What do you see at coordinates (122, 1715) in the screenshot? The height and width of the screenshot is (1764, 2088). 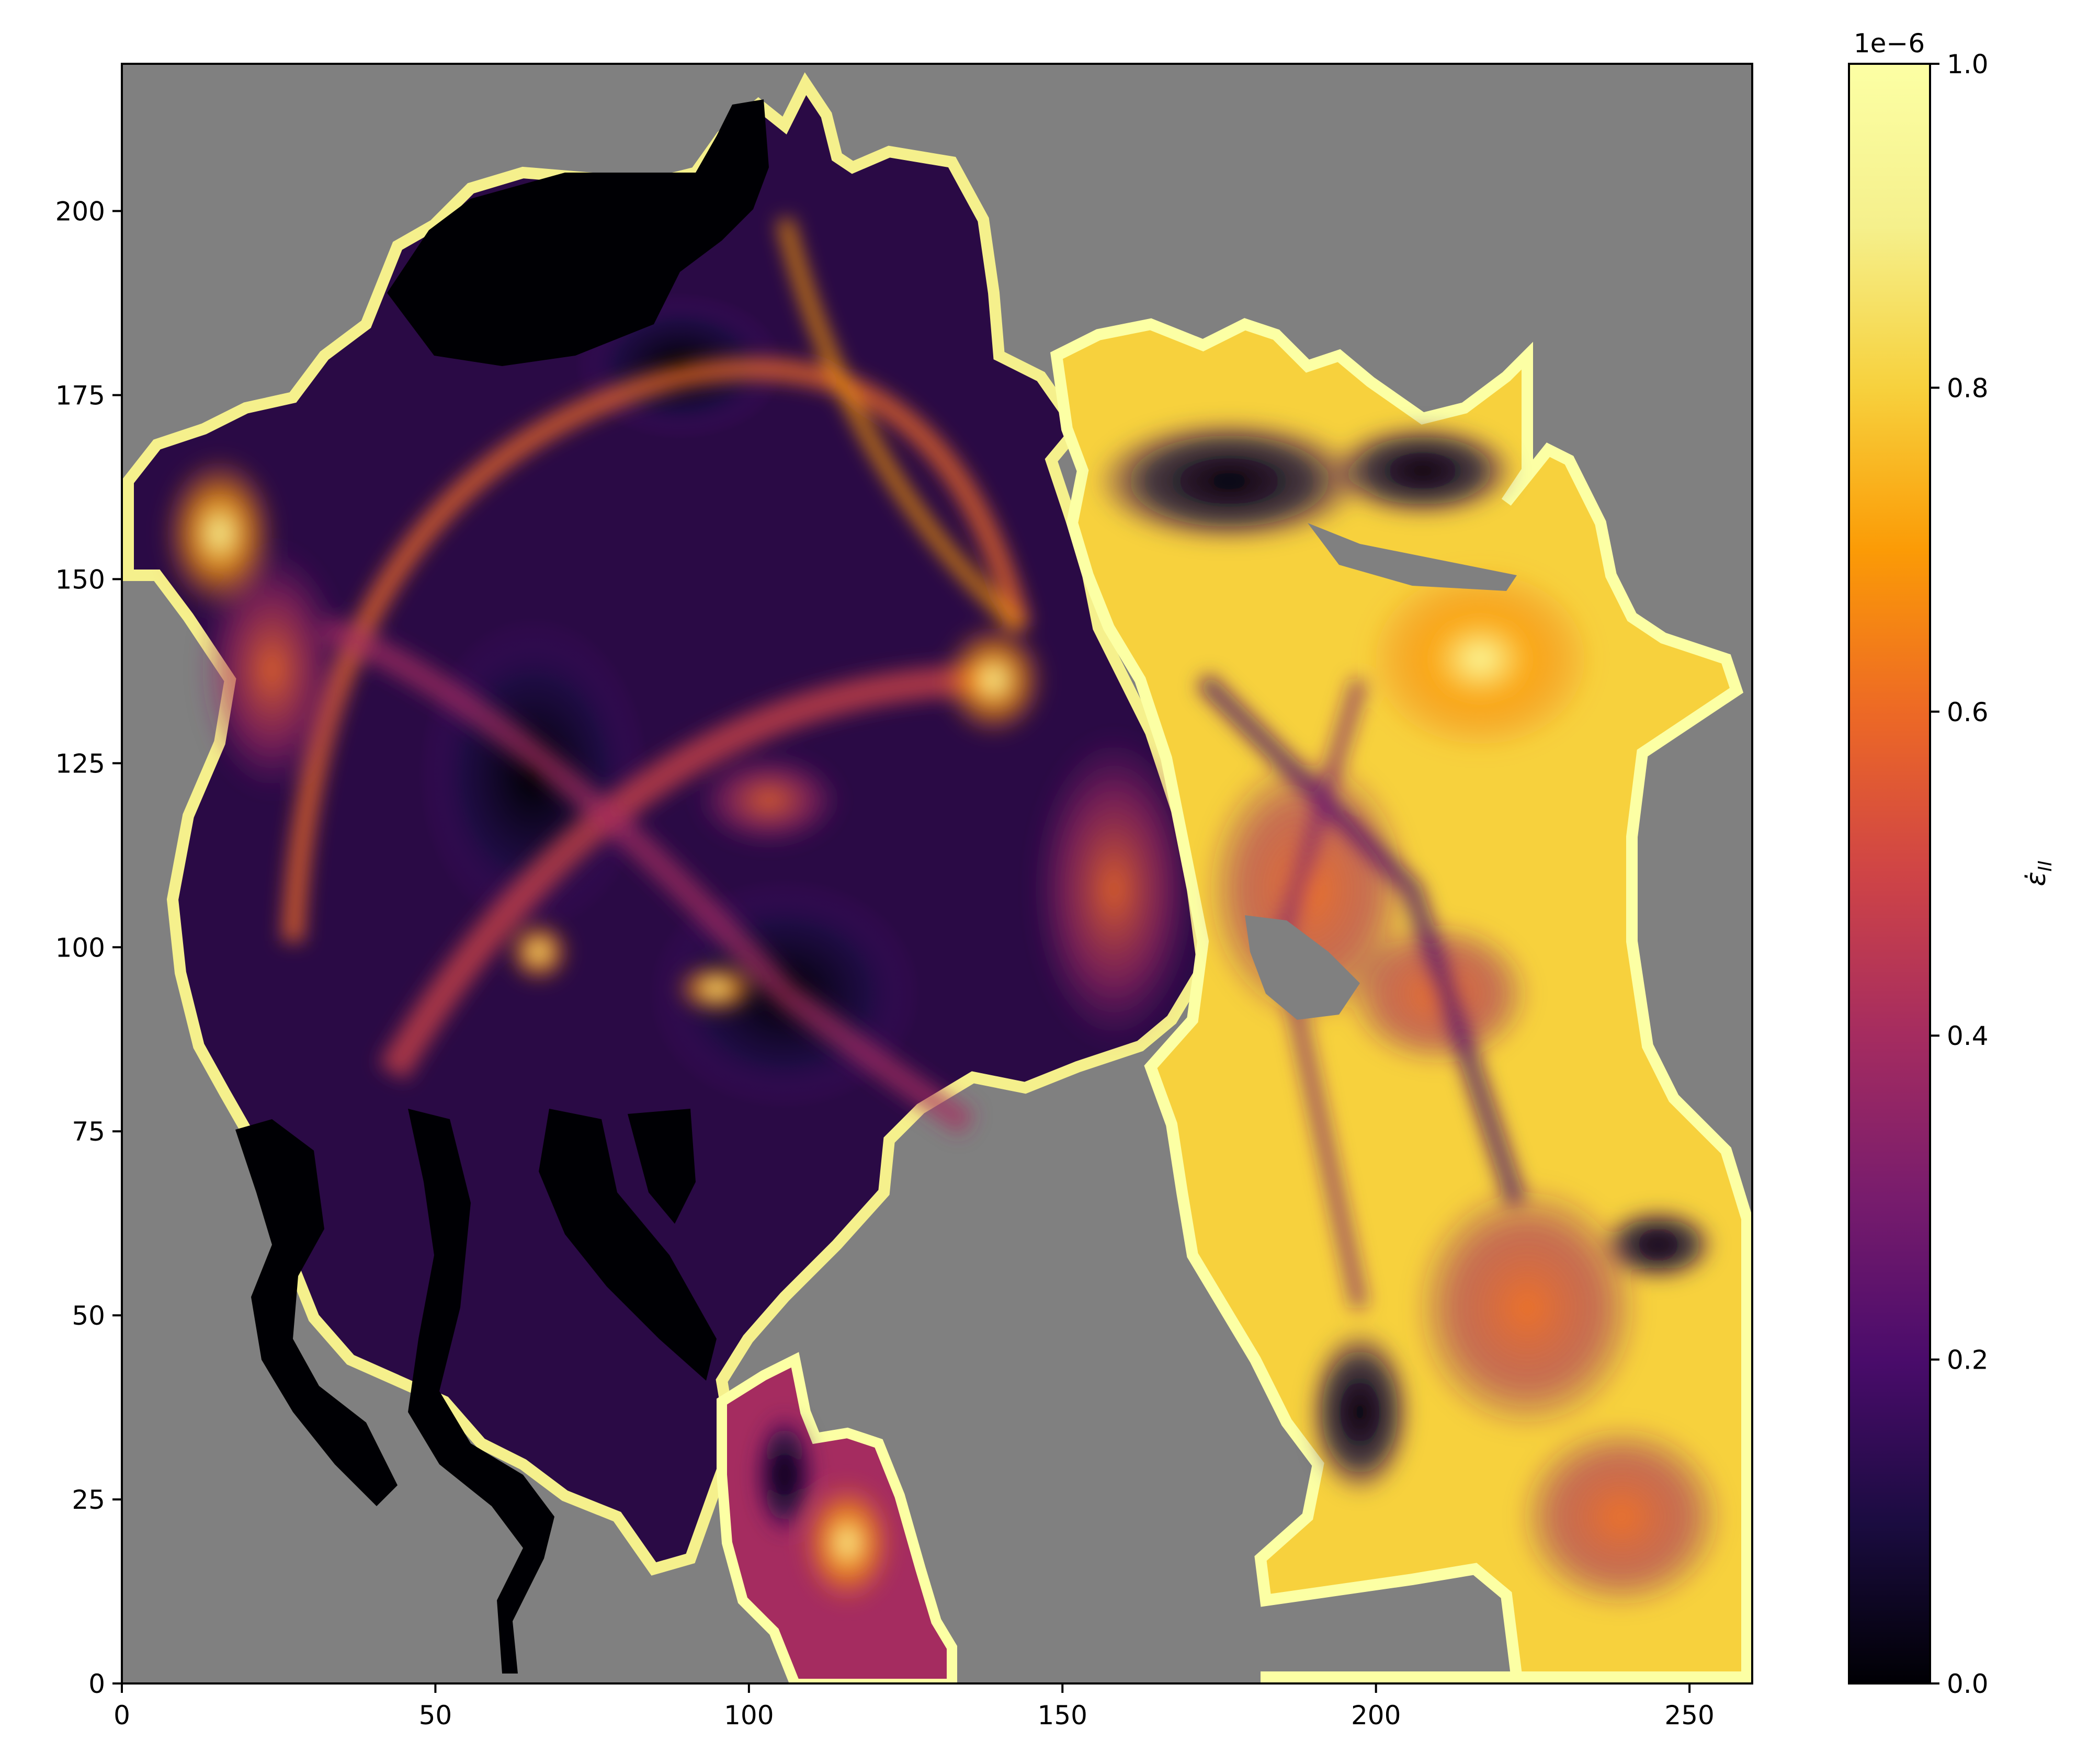 I see `x-tick-label: 0` at bounding box center [122, 1715].